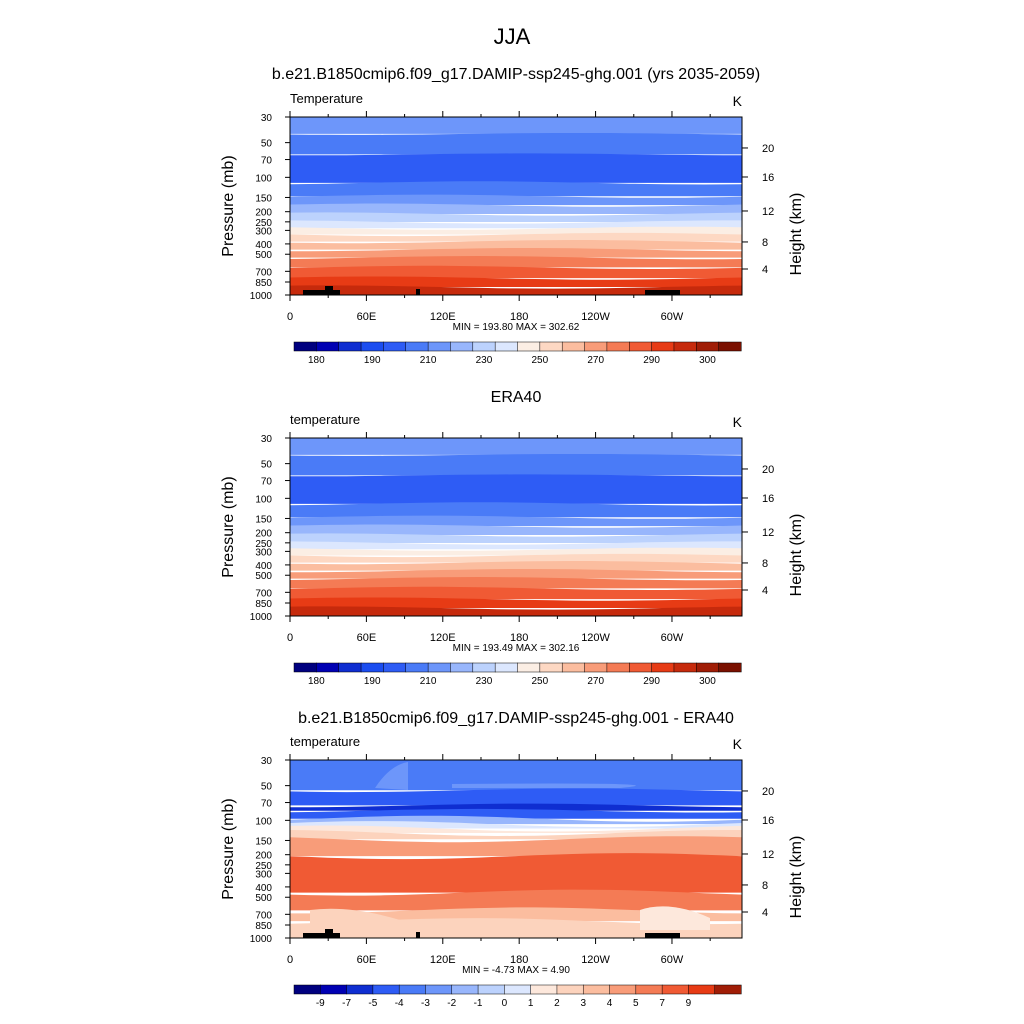 The image size is (1024, 1024). What do you see at coordinates (484, 681) in the screenshot?
I see `colorbar-label: 230` at bounding box center [484, 681].